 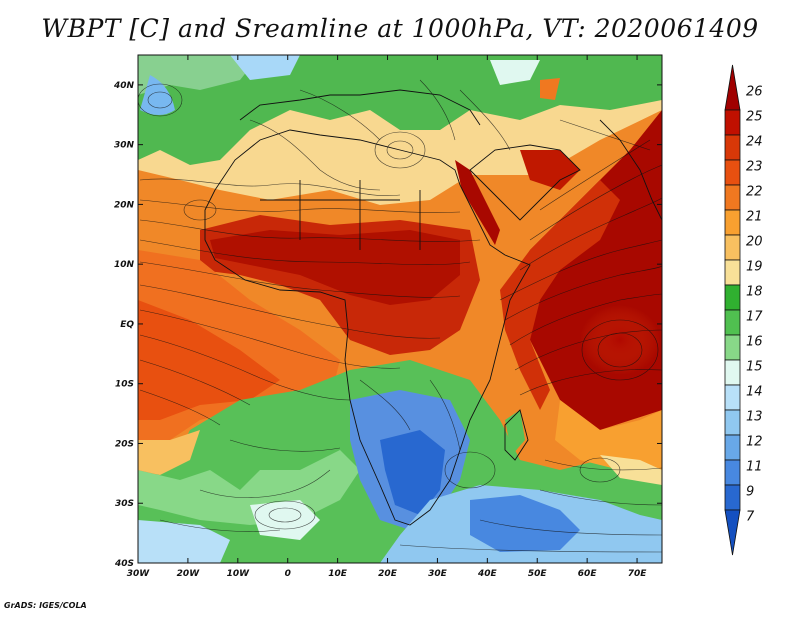 What do you see at coordinates (127, 325) in the screenshot?
I see `lat-tick-label: EQ` at bounding box center [127, 325].